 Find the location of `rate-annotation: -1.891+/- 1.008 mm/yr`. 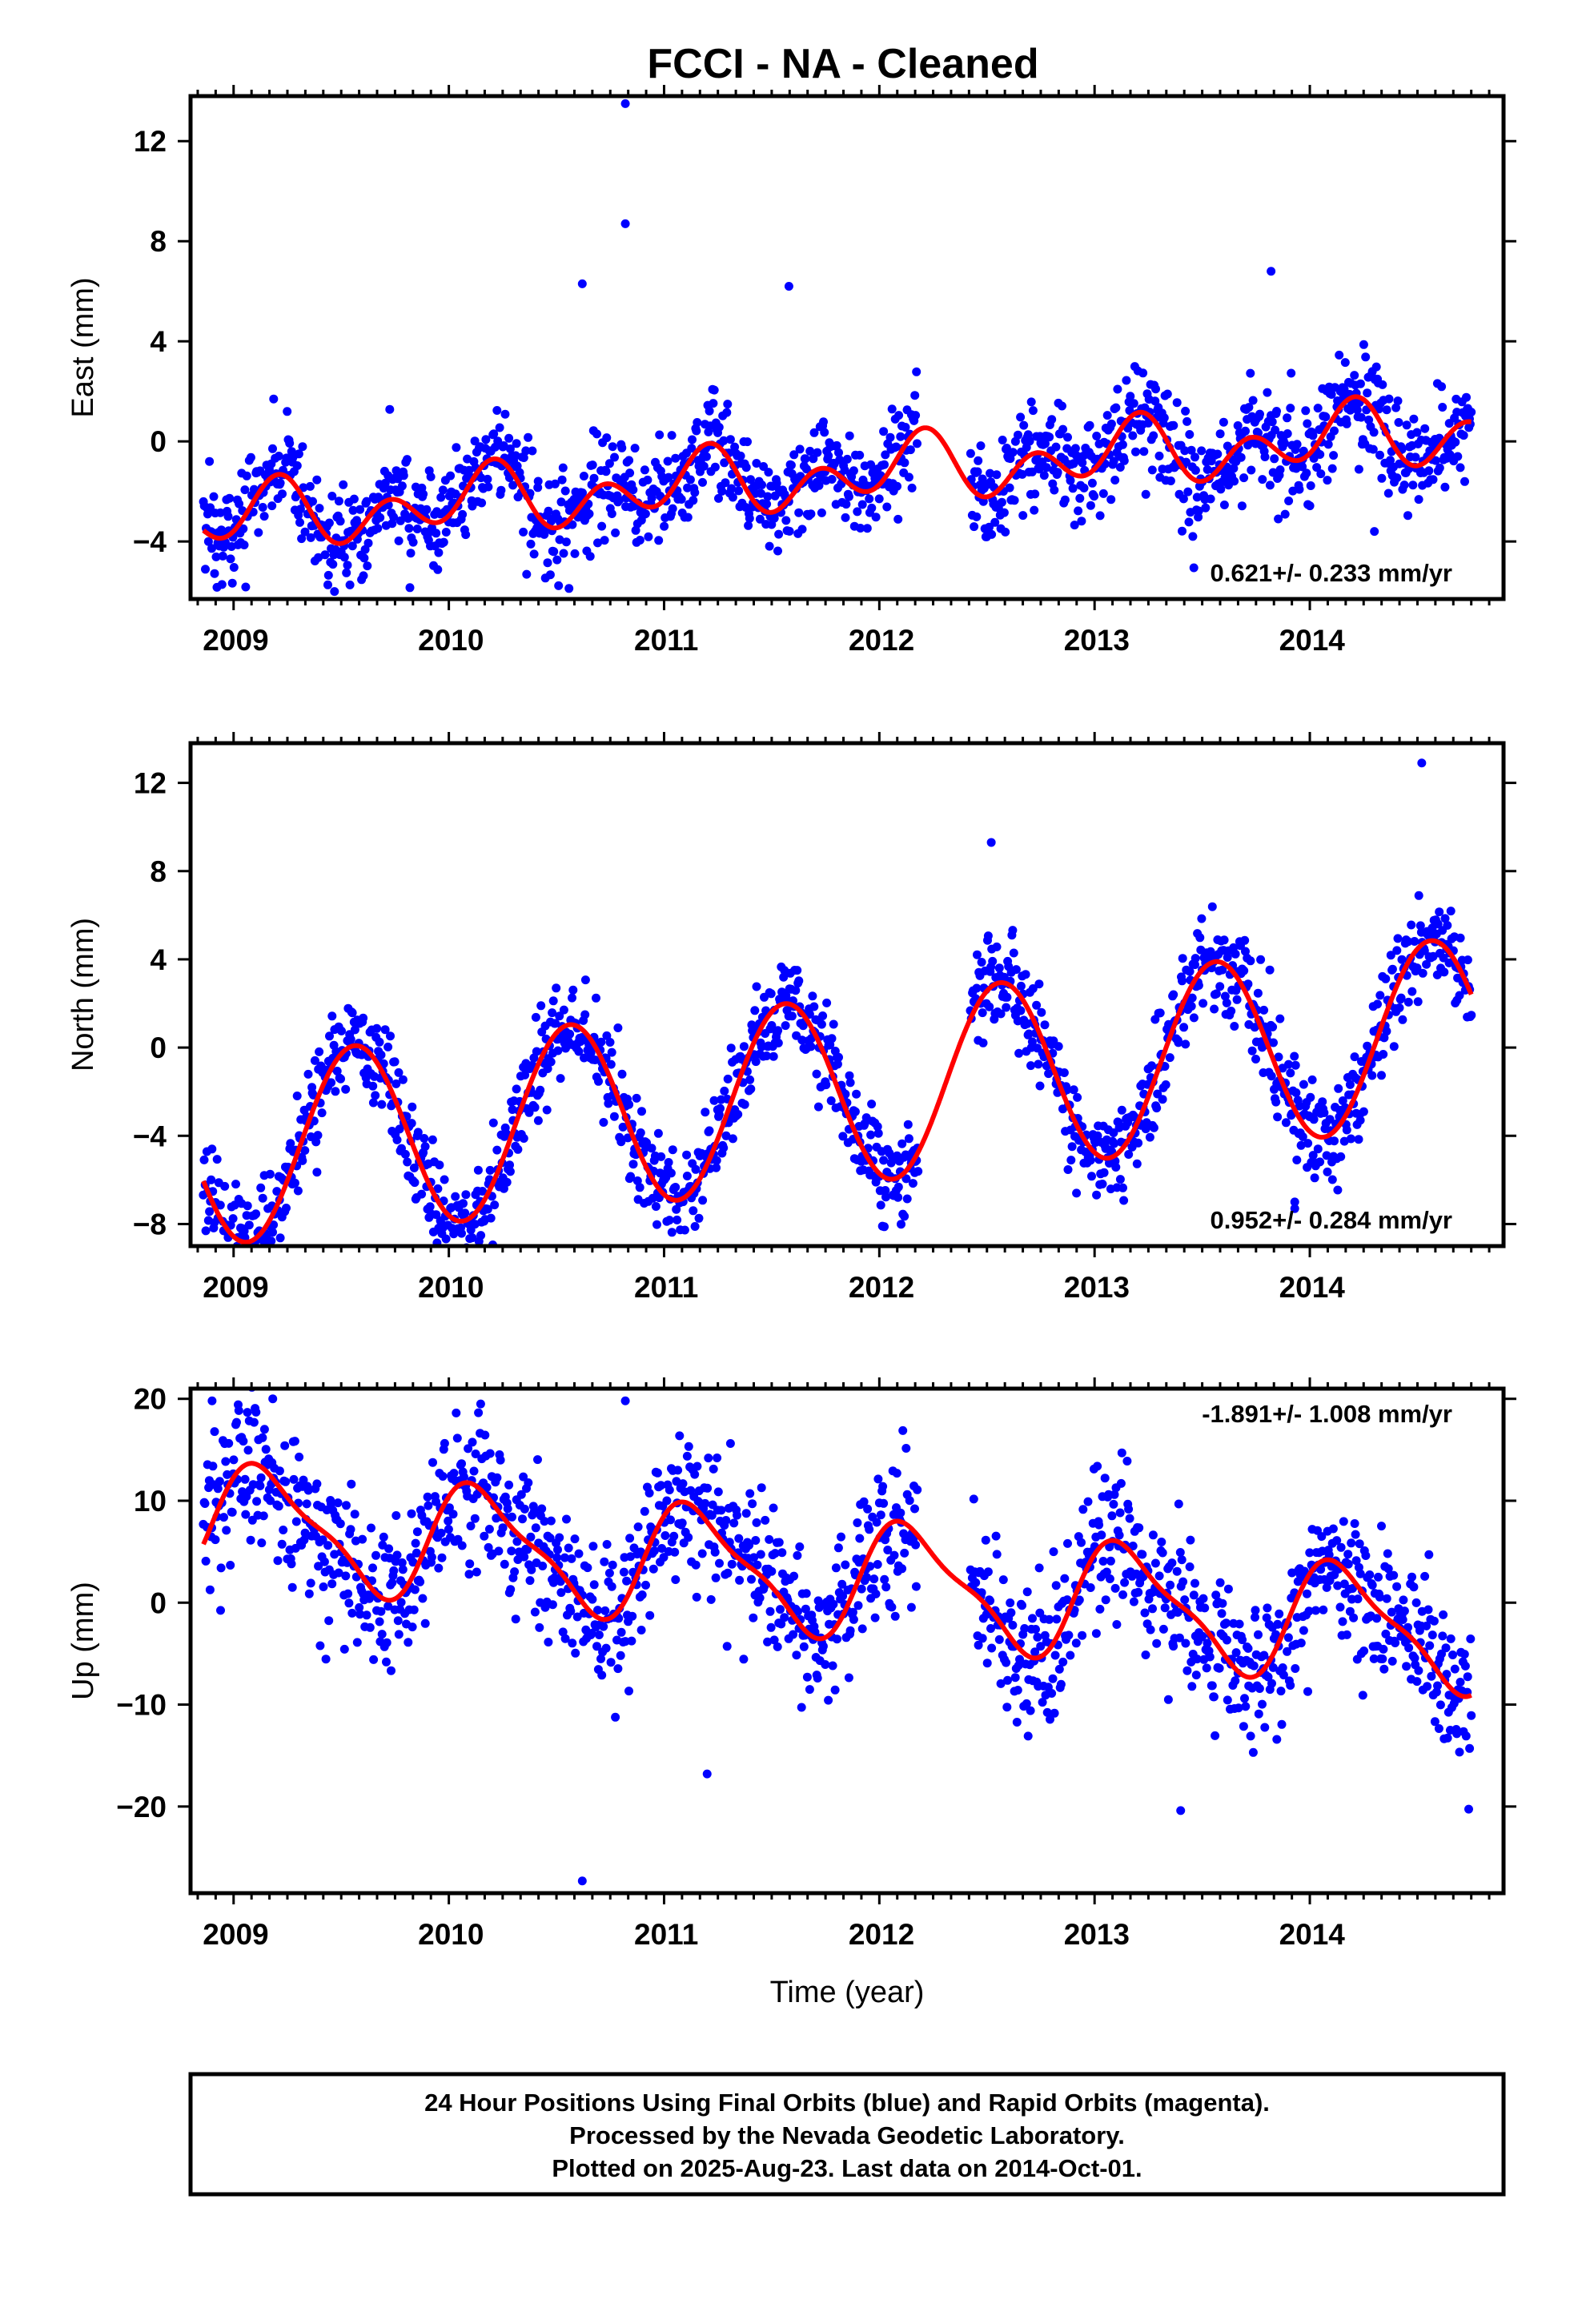

rate-annotation: -1.891+/- 1.008 mm/yr is located at coordinates (1327, 1414).